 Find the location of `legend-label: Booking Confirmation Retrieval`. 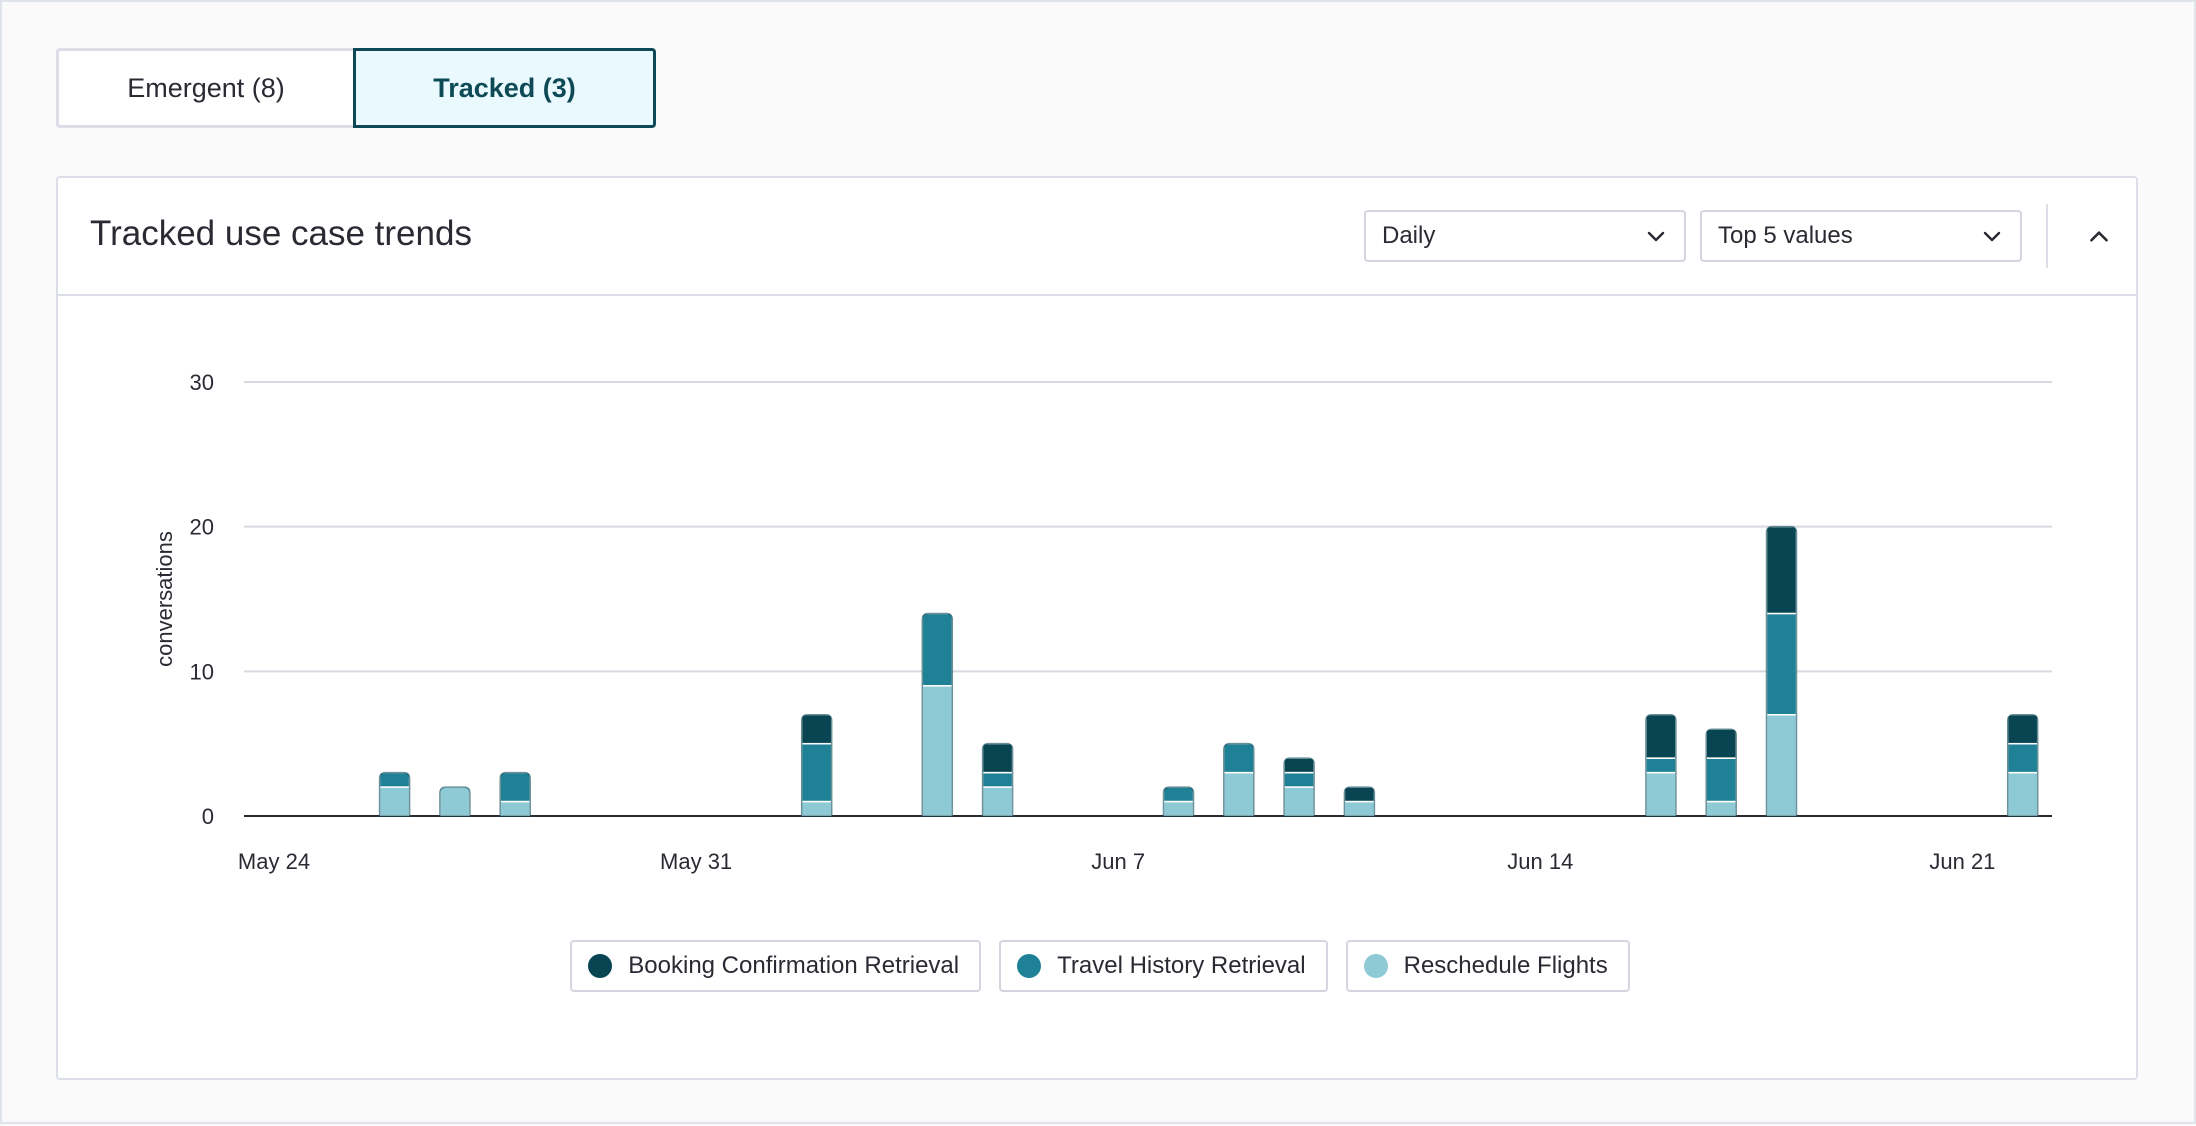

legend-label: Booking Confirmation Retrieval is located at coordinates (794, 965).